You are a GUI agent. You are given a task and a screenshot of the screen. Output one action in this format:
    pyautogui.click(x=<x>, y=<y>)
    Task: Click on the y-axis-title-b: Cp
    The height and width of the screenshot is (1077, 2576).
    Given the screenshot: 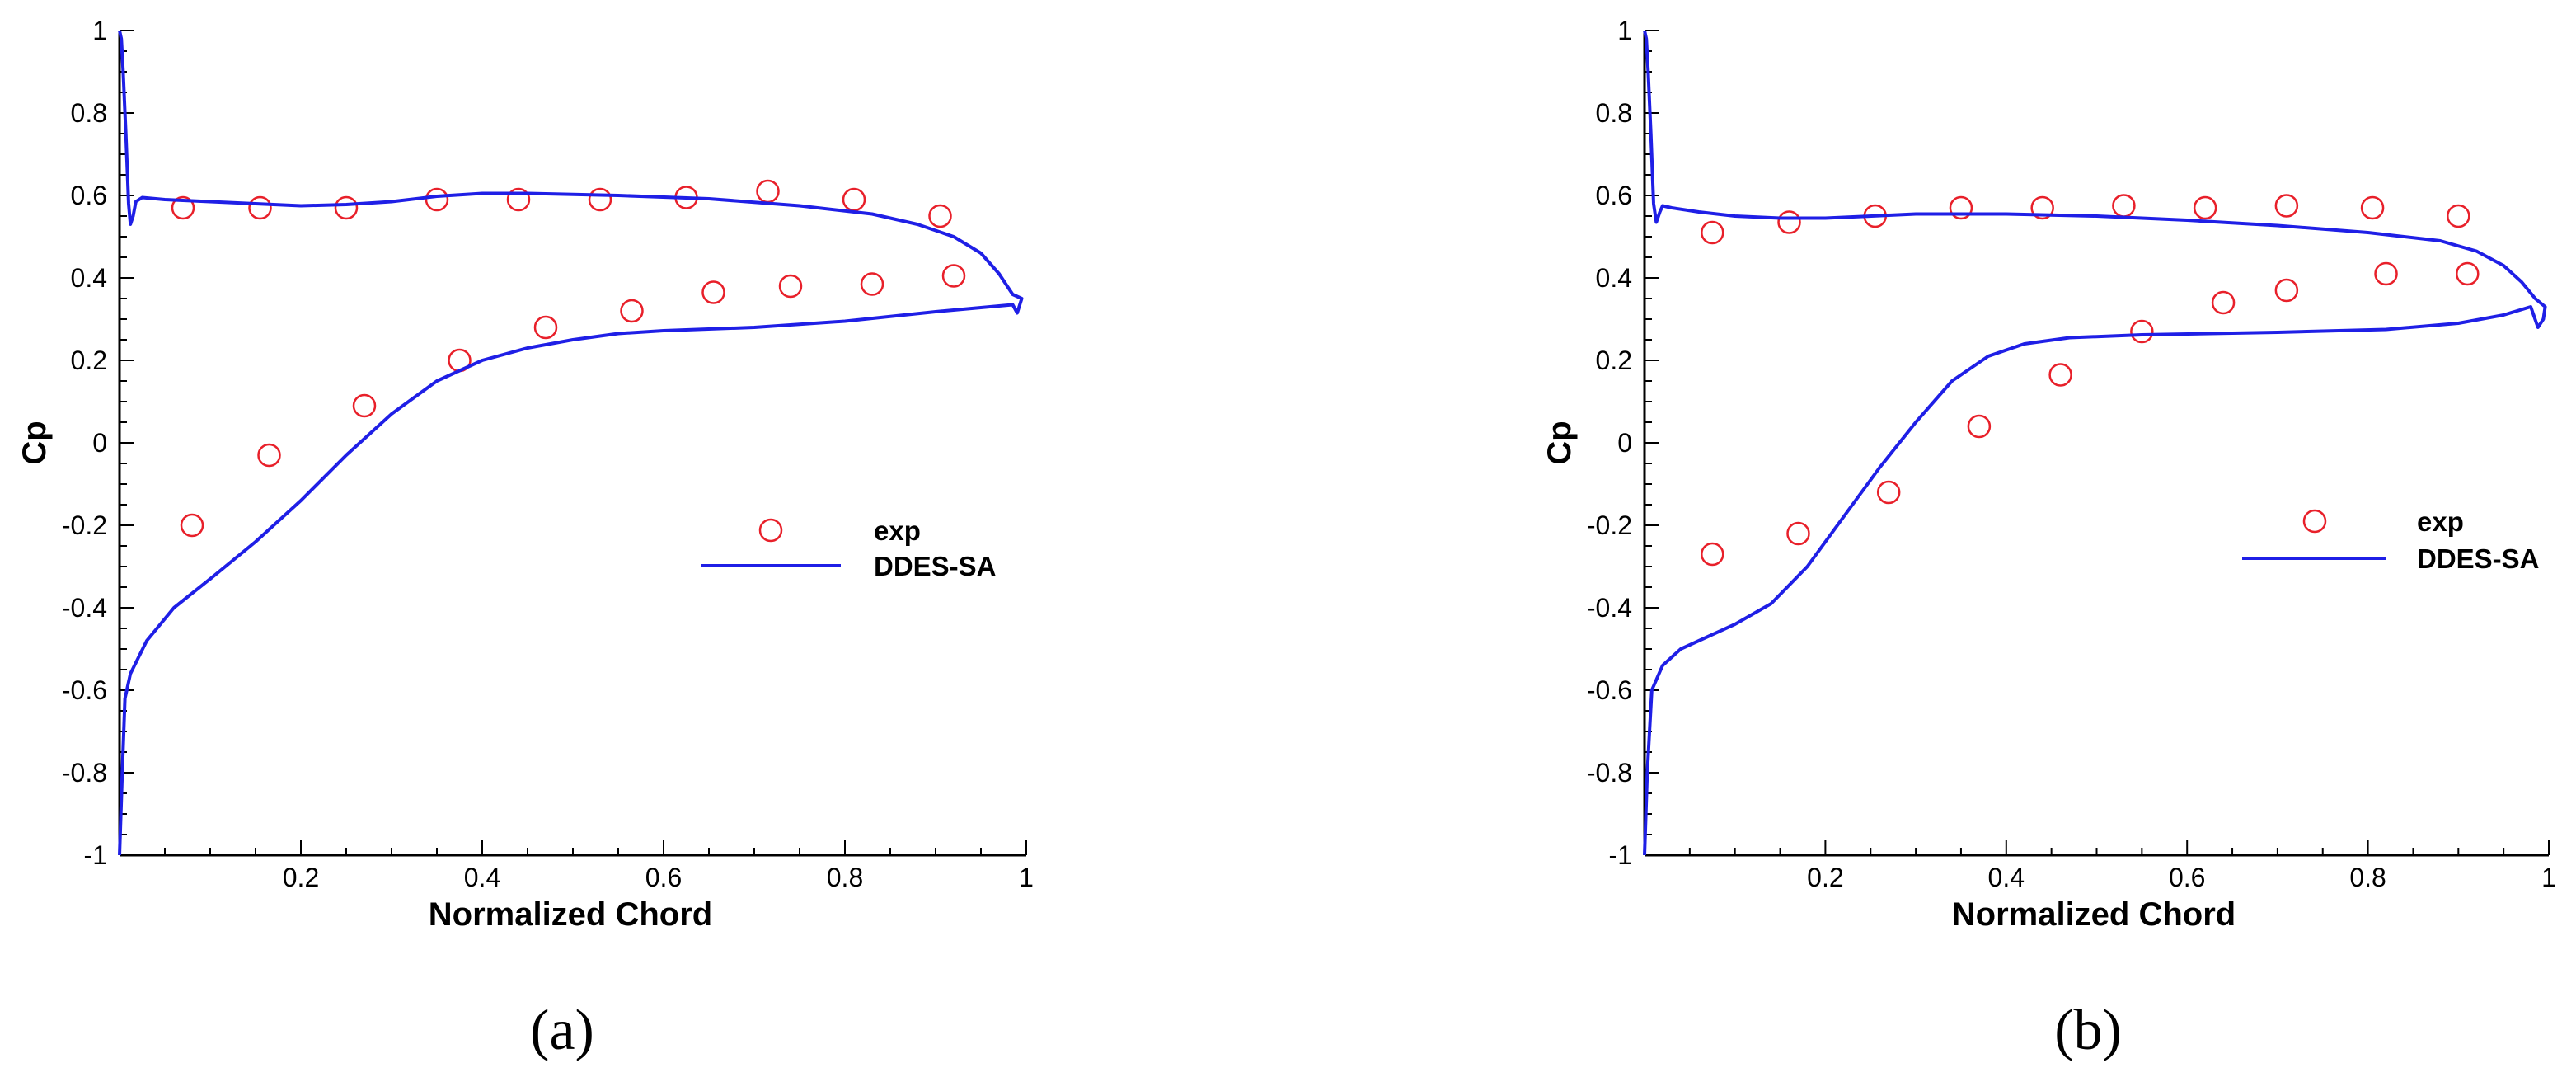 What is the action you would take?
    pyautogui.click(x=1560, y=442)
    